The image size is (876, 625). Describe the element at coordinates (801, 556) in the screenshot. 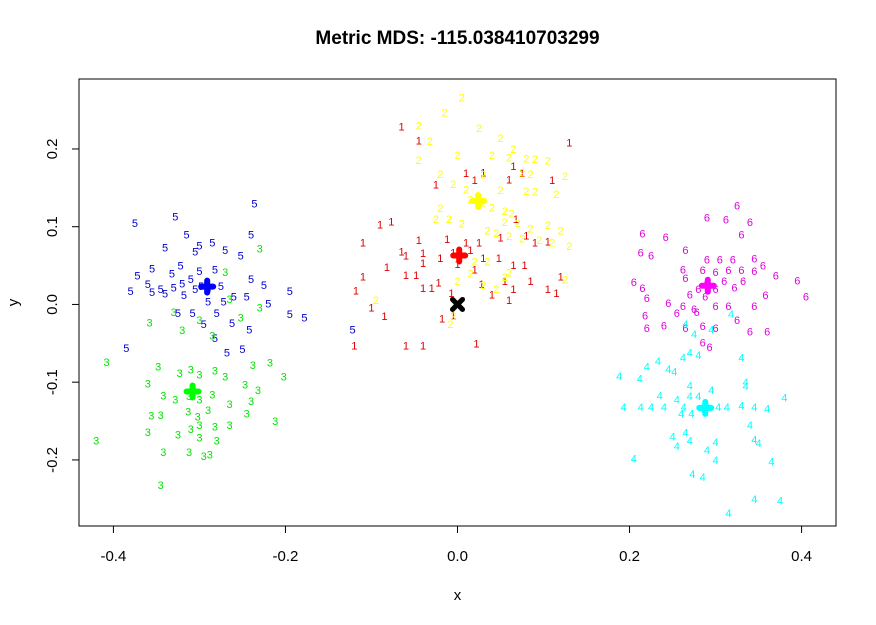

I see `x-tick-label: 0.4` at that location.